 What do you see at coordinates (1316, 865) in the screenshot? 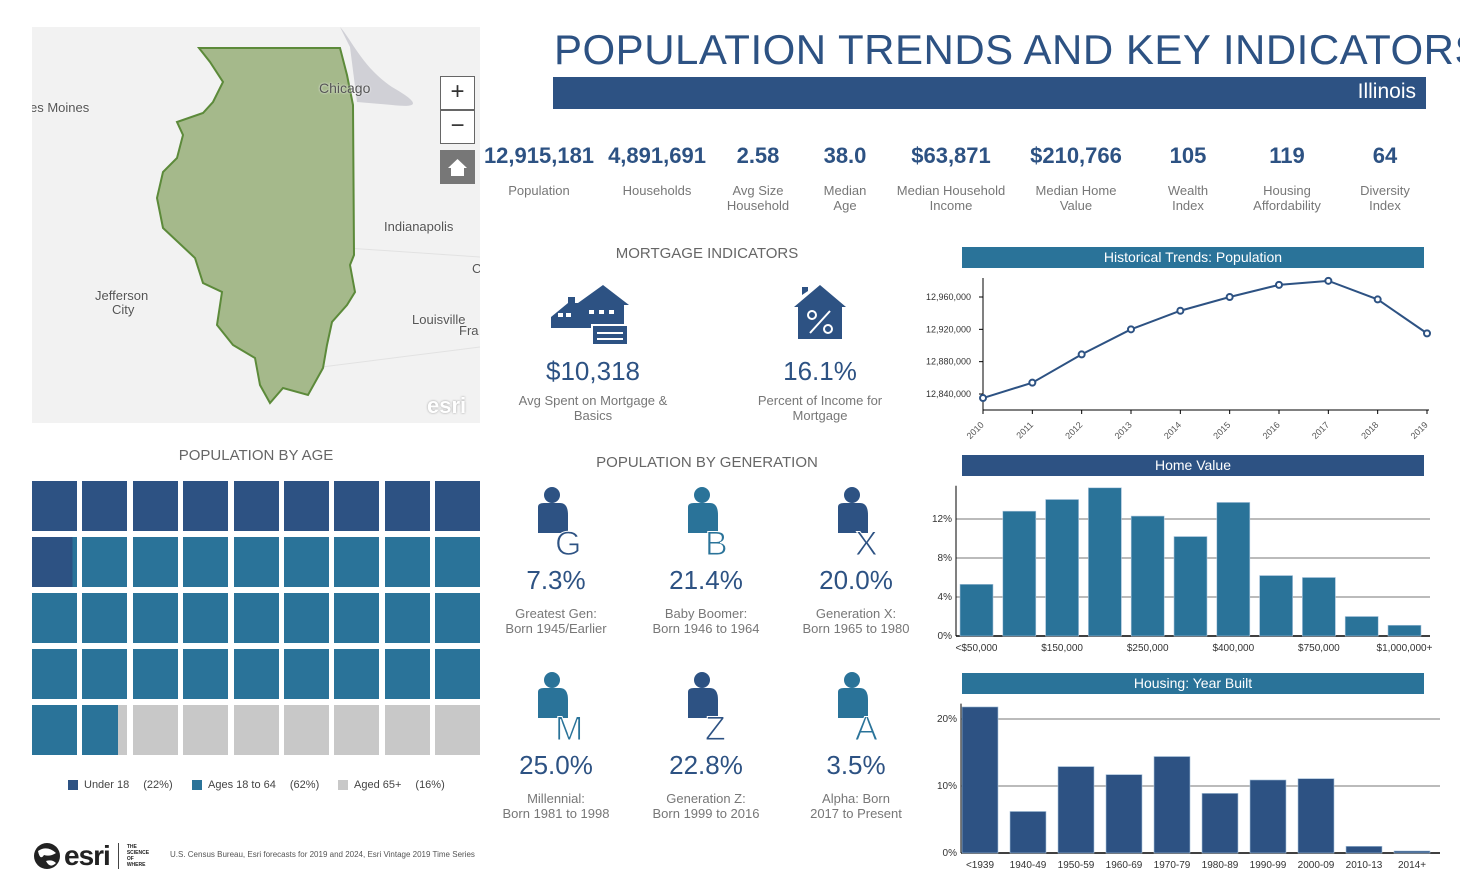
I see `x-tick-label: 2000-09` at bounding box center [1316, 865].